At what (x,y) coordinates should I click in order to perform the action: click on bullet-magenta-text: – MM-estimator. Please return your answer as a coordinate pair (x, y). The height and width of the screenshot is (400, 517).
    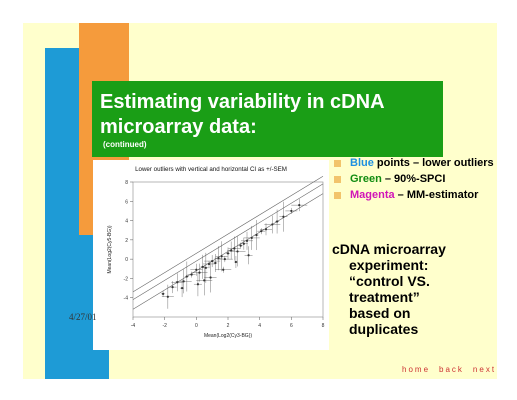
    Looking at the image, I should click on (436, 195).